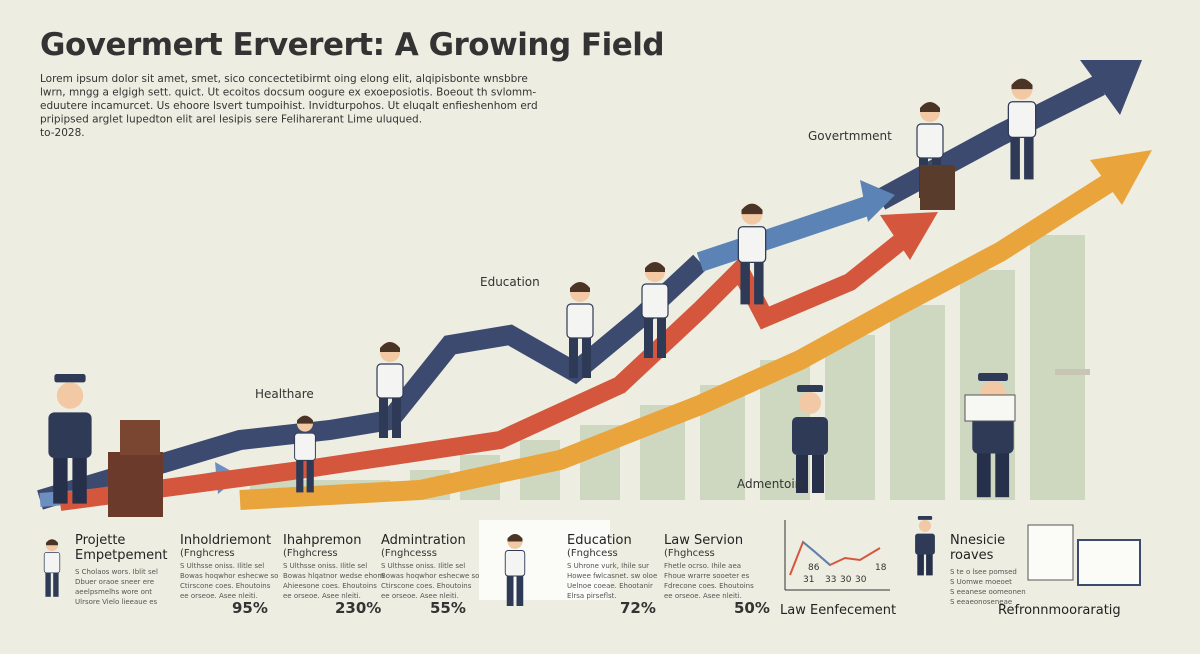  Describe the element at coordinates (785, 233) in the screenshot. I see `blue-arrow` at that location.